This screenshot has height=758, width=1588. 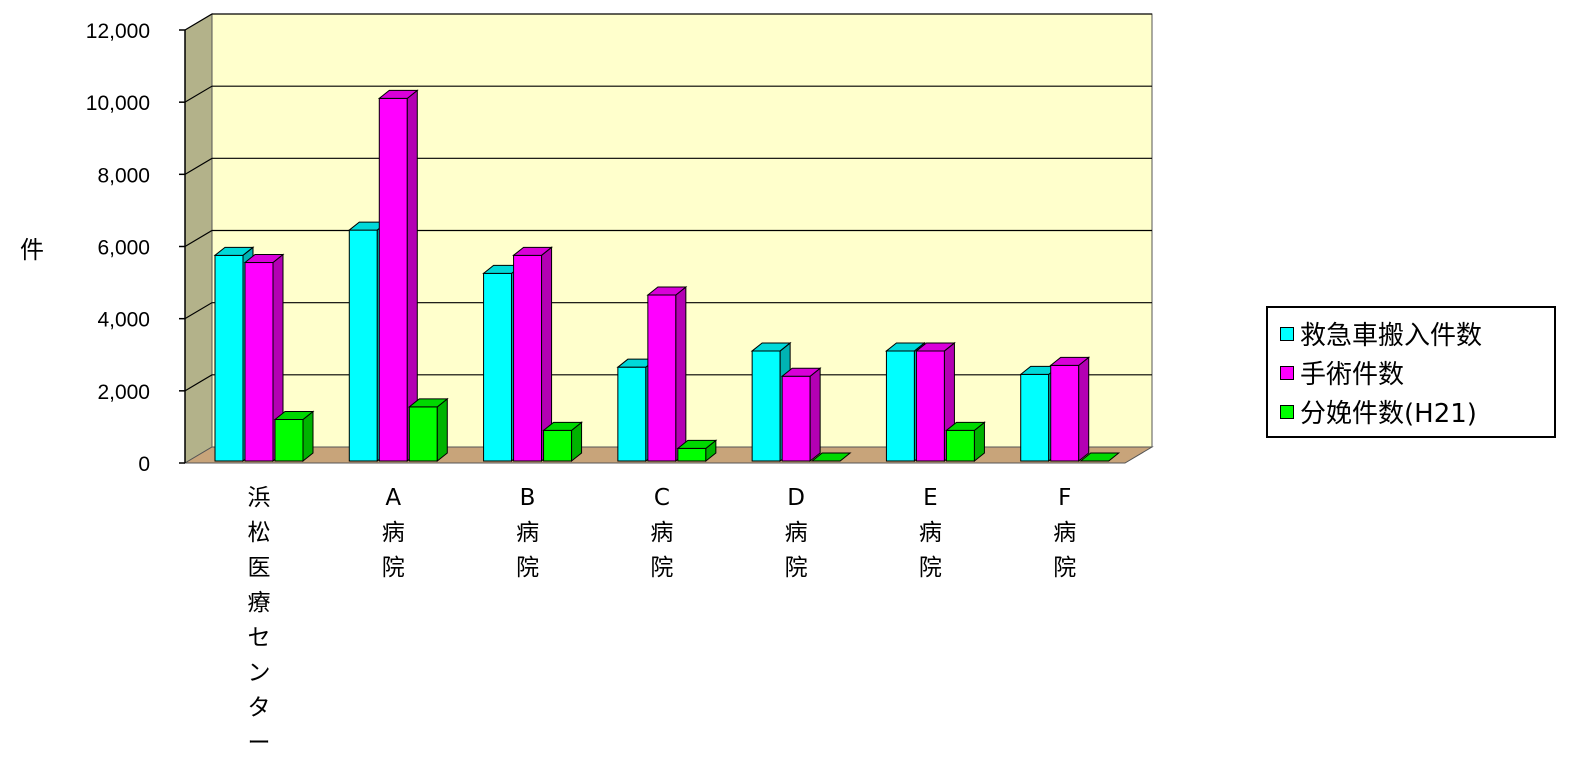 What do you see at coordinates (1352, 375) in the screenshot?
I see `legend-label: 手術件数` at bounding box center [1352, 375].